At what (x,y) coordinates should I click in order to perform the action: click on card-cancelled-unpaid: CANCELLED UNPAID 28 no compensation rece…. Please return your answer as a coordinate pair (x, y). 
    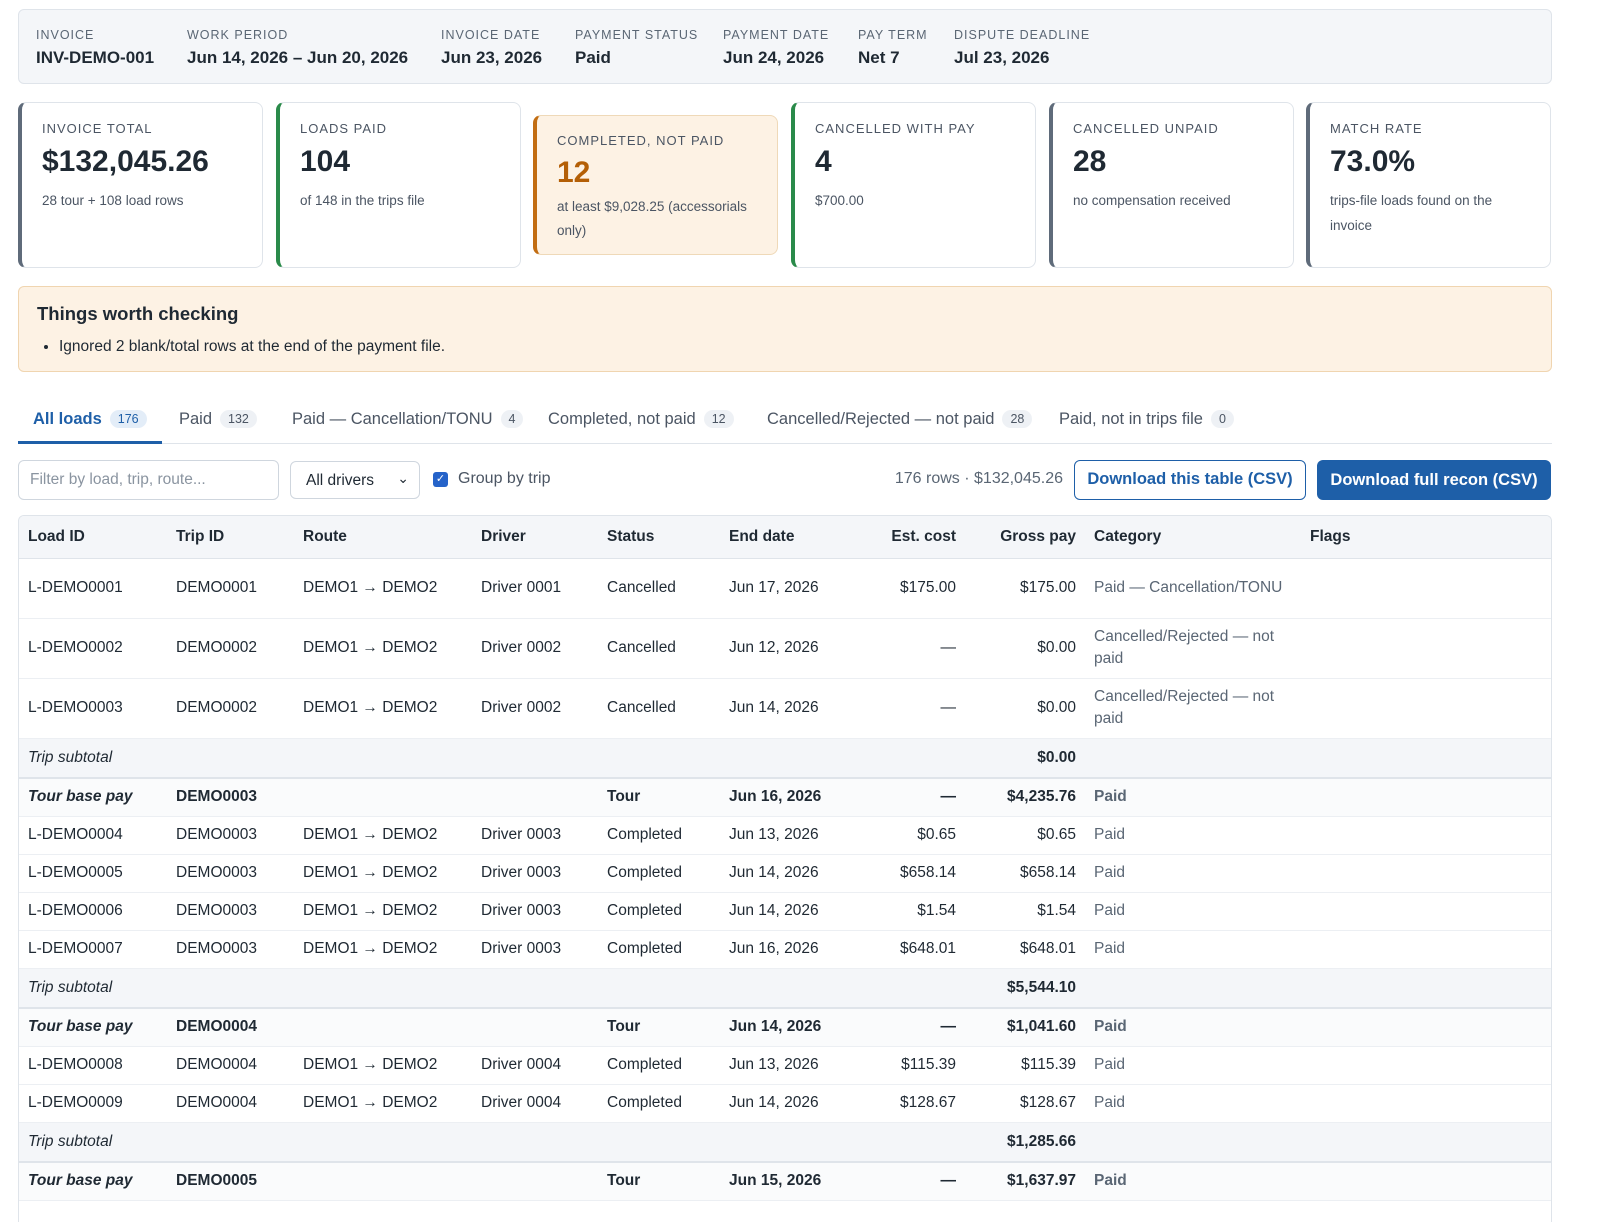
    Looking at the image, I should click on (1171, 185).